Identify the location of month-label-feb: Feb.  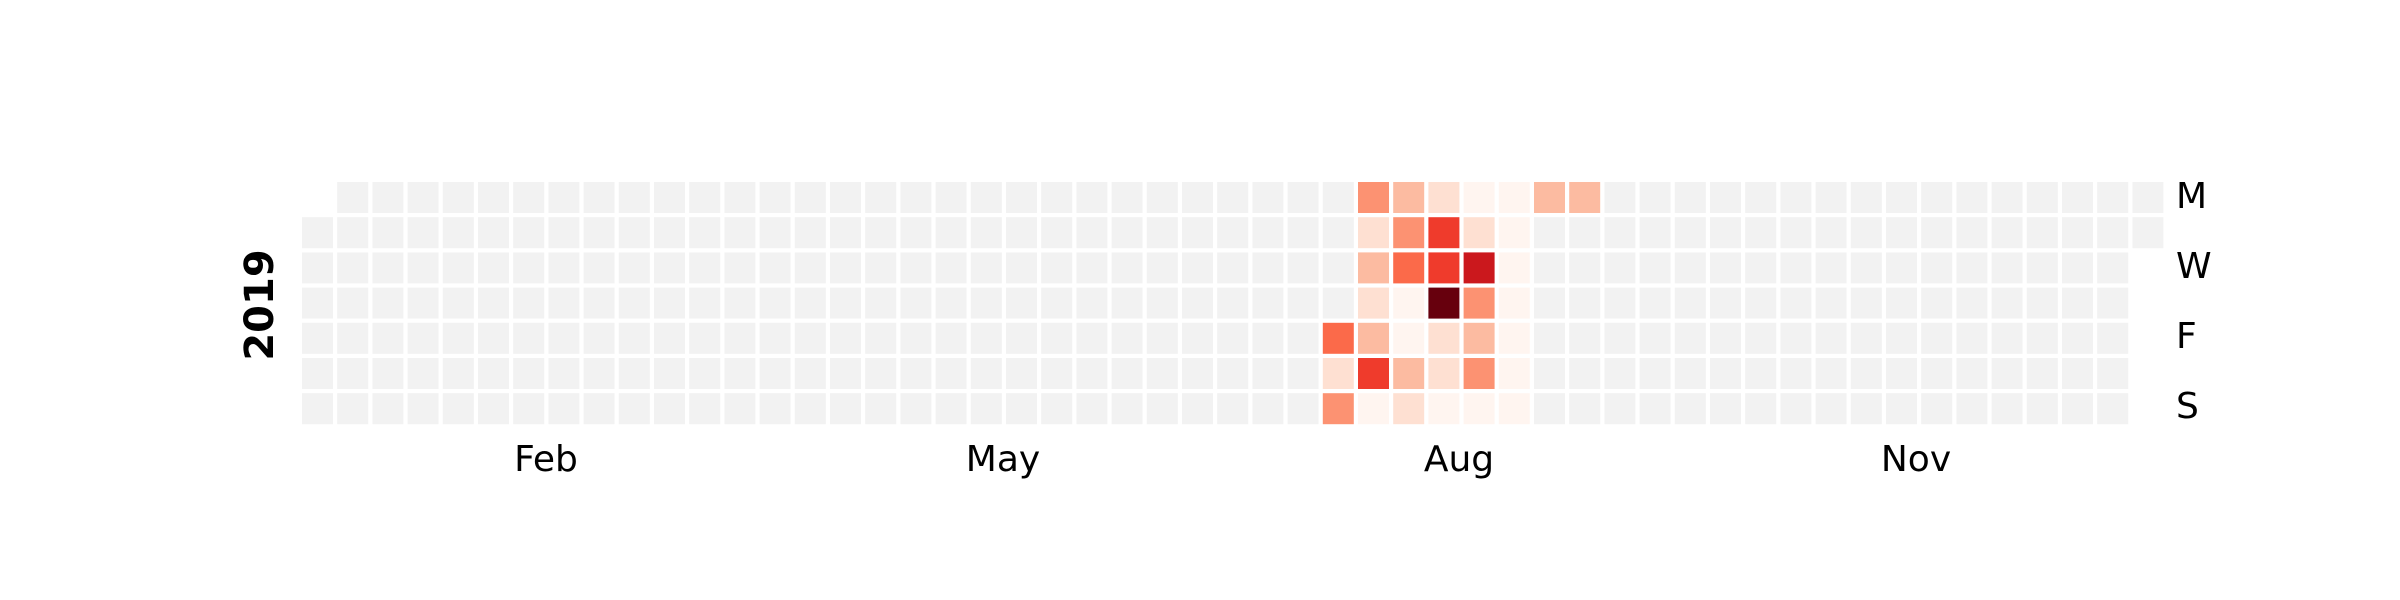
(546, 459).